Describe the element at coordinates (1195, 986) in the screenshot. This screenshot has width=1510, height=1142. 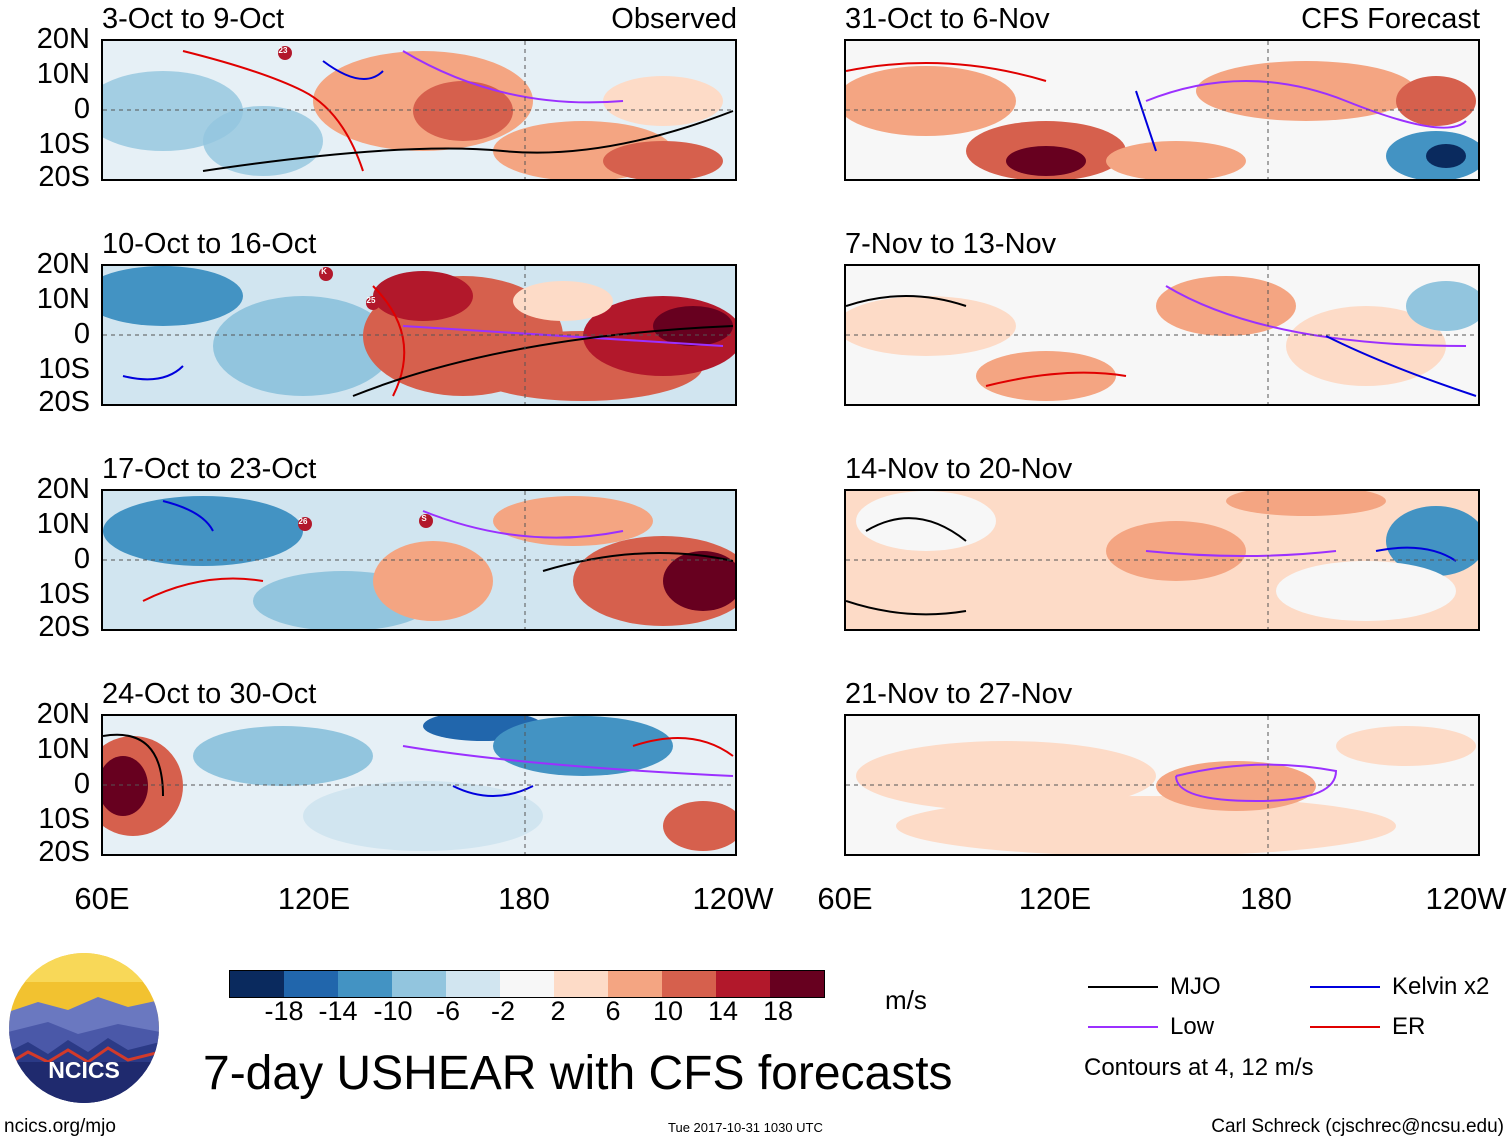
I see `legend-label: MJO` at that location.